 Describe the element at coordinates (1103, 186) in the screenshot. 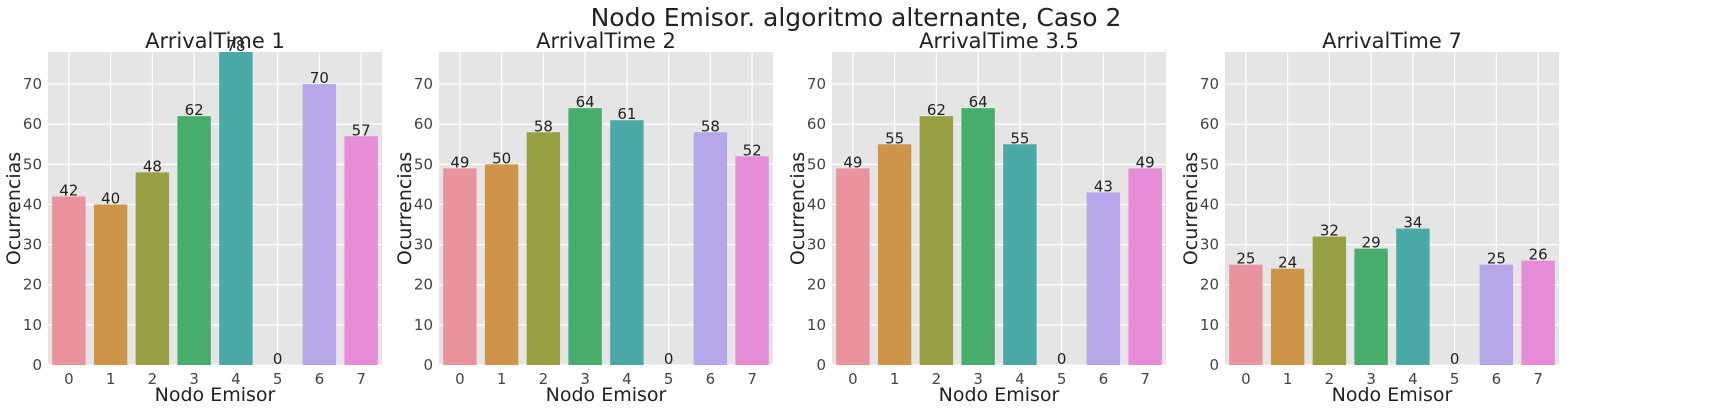

I see `bar-value-label: 43` at that location.